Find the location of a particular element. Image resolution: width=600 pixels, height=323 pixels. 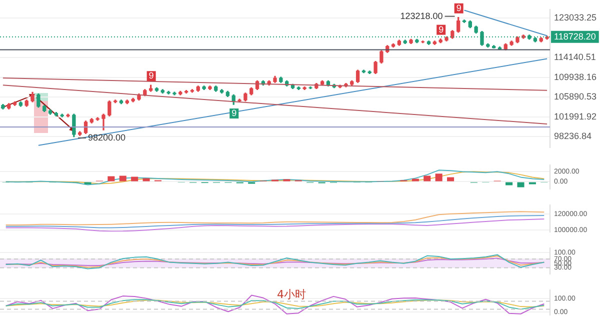

y-tick-label: 123033.25 is located at coordinates (575, 17).